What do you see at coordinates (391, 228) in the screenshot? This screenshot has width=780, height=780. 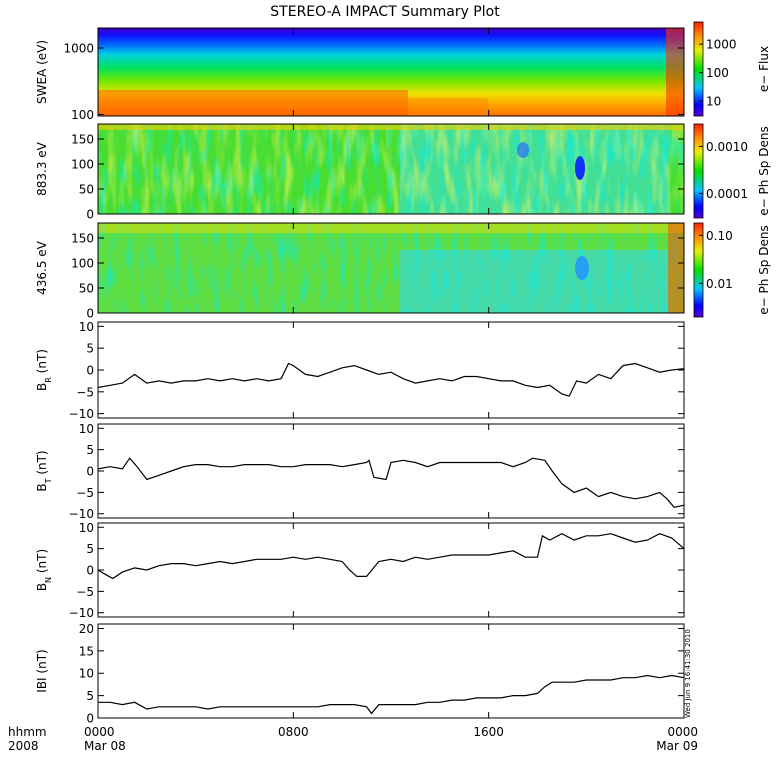 I see `pad-436-yellow-top` at bounding box center [391, 228].